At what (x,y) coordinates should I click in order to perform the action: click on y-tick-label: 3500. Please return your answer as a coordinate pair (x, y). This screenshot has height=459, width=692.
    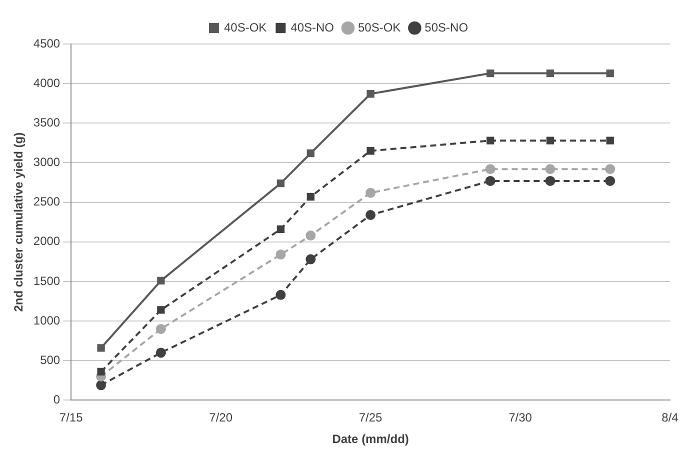
    Looking at the image, I should click on (46, 122).